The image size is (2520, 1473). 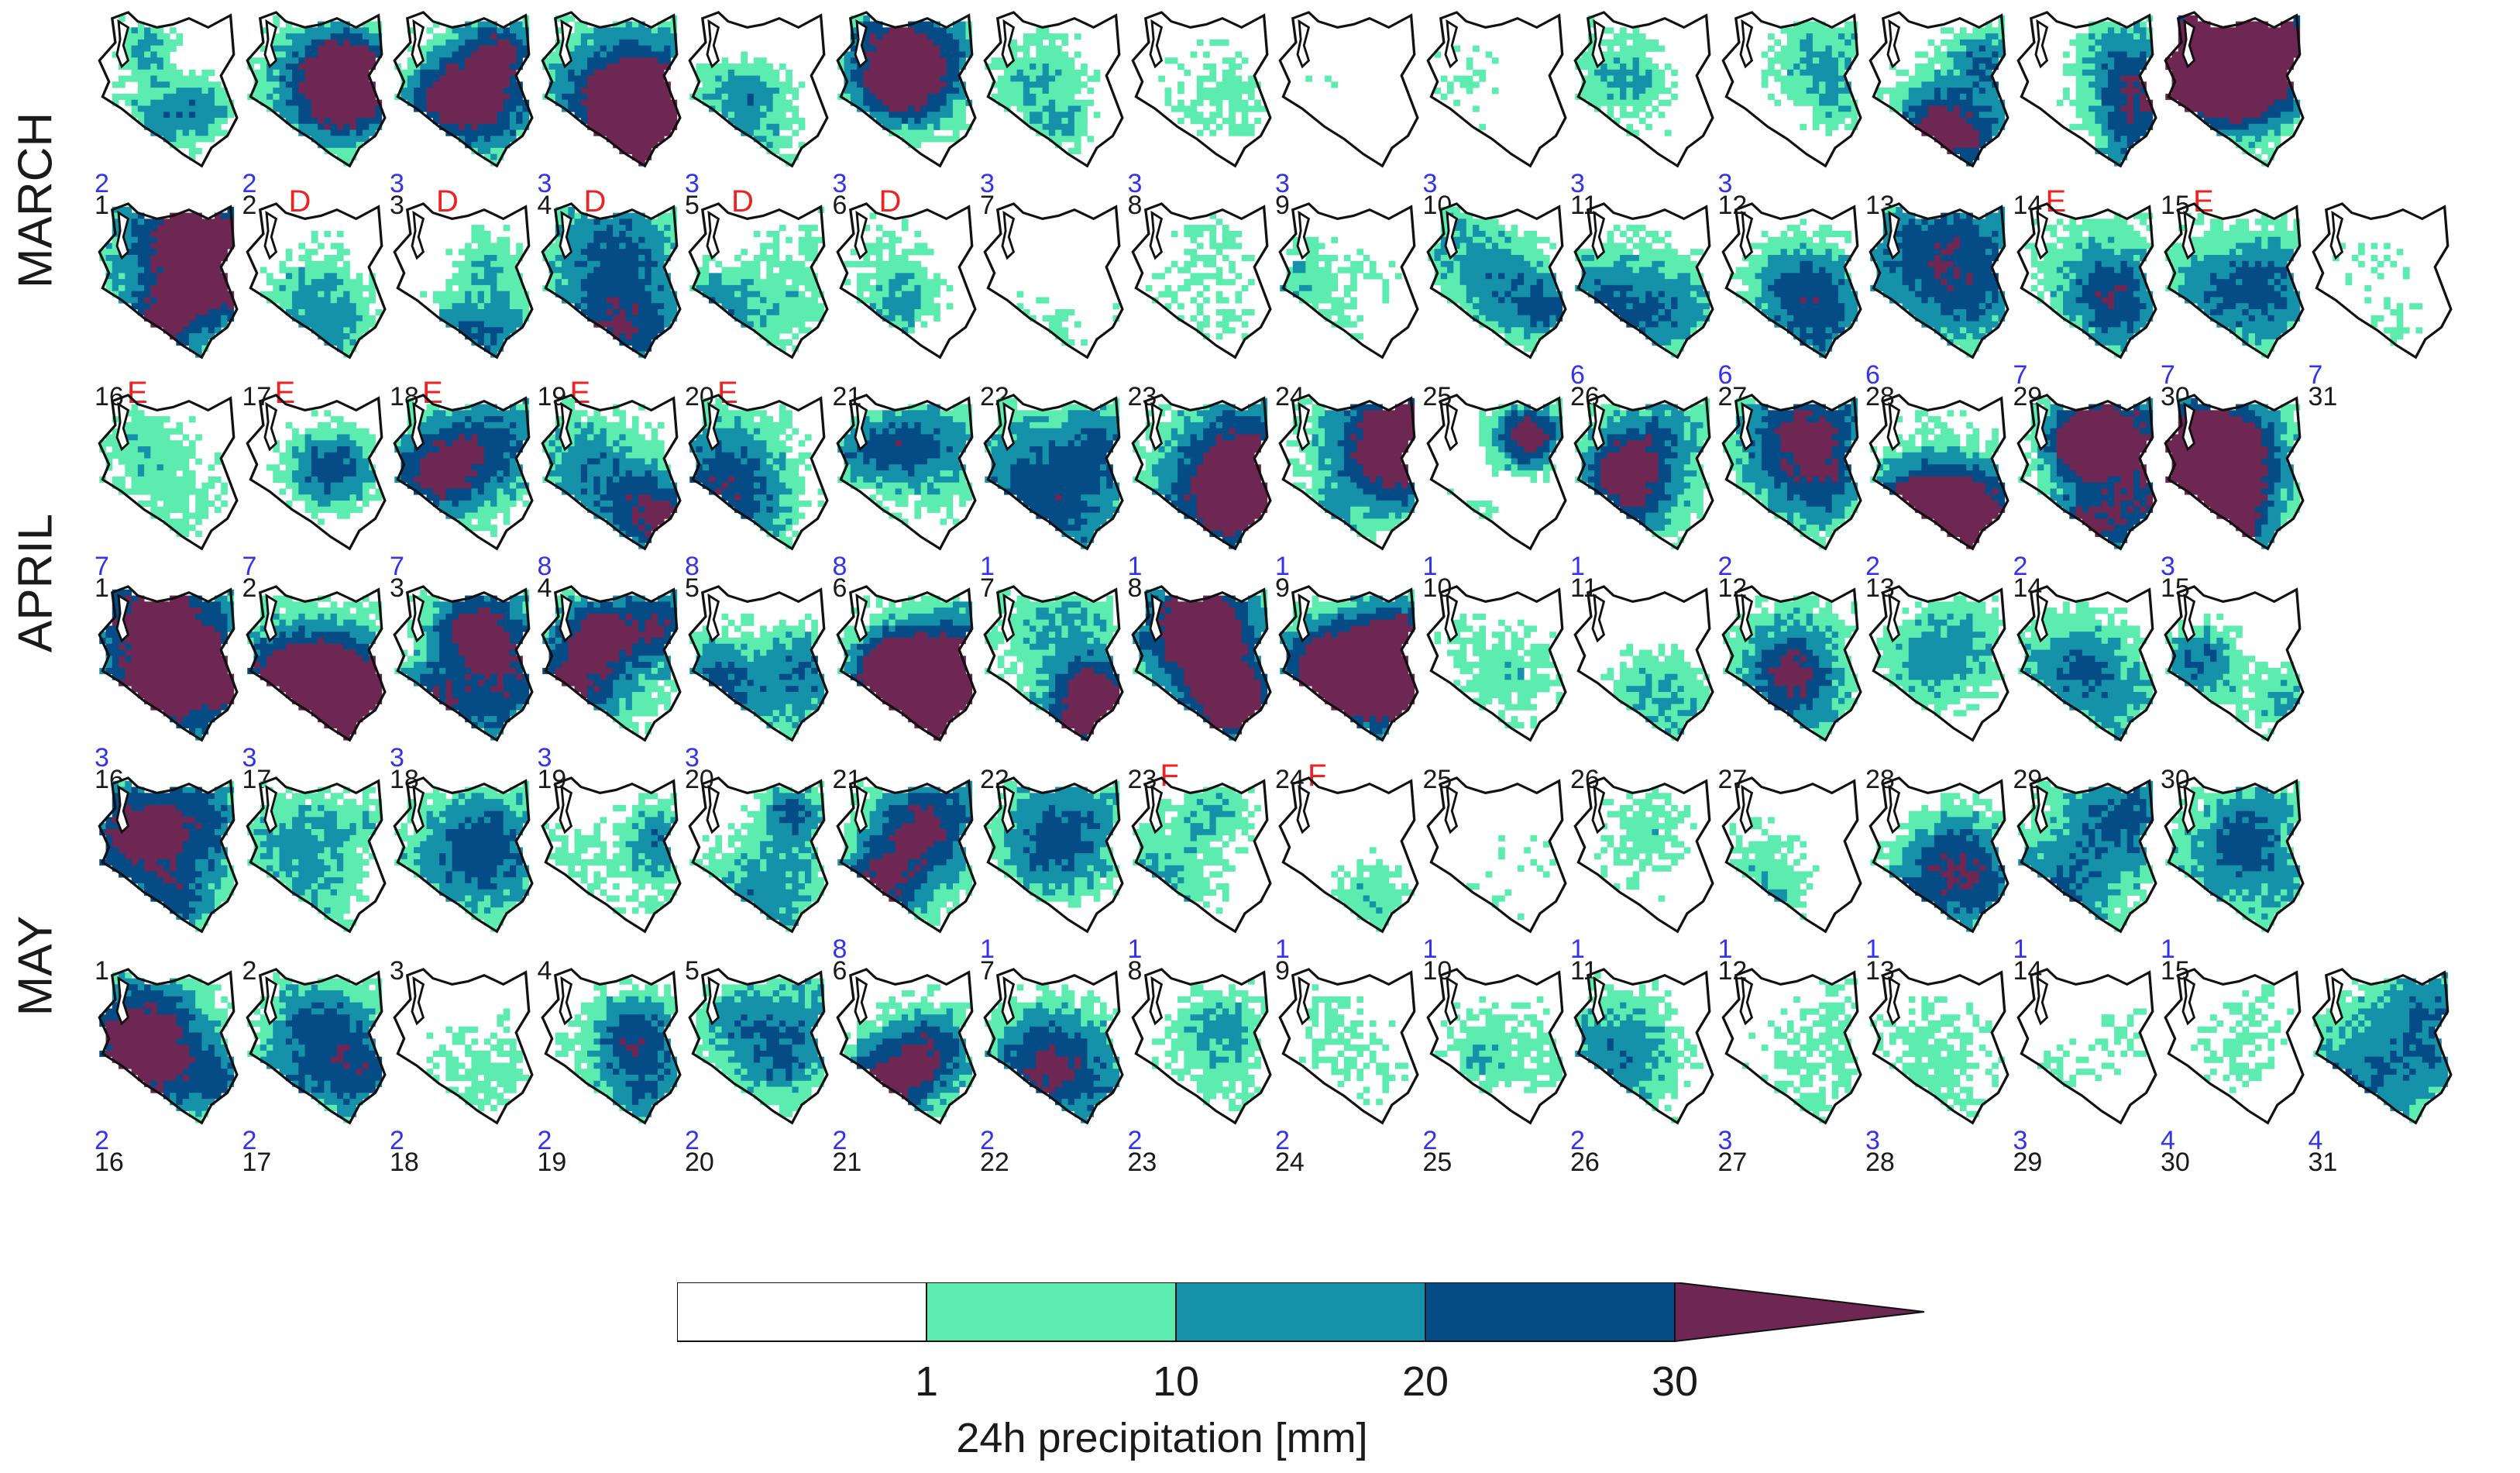 What do you see at coordinates (123, 235) in the screenshot?
I see `lake-turkana-outline` at bounding box center [123, 235].